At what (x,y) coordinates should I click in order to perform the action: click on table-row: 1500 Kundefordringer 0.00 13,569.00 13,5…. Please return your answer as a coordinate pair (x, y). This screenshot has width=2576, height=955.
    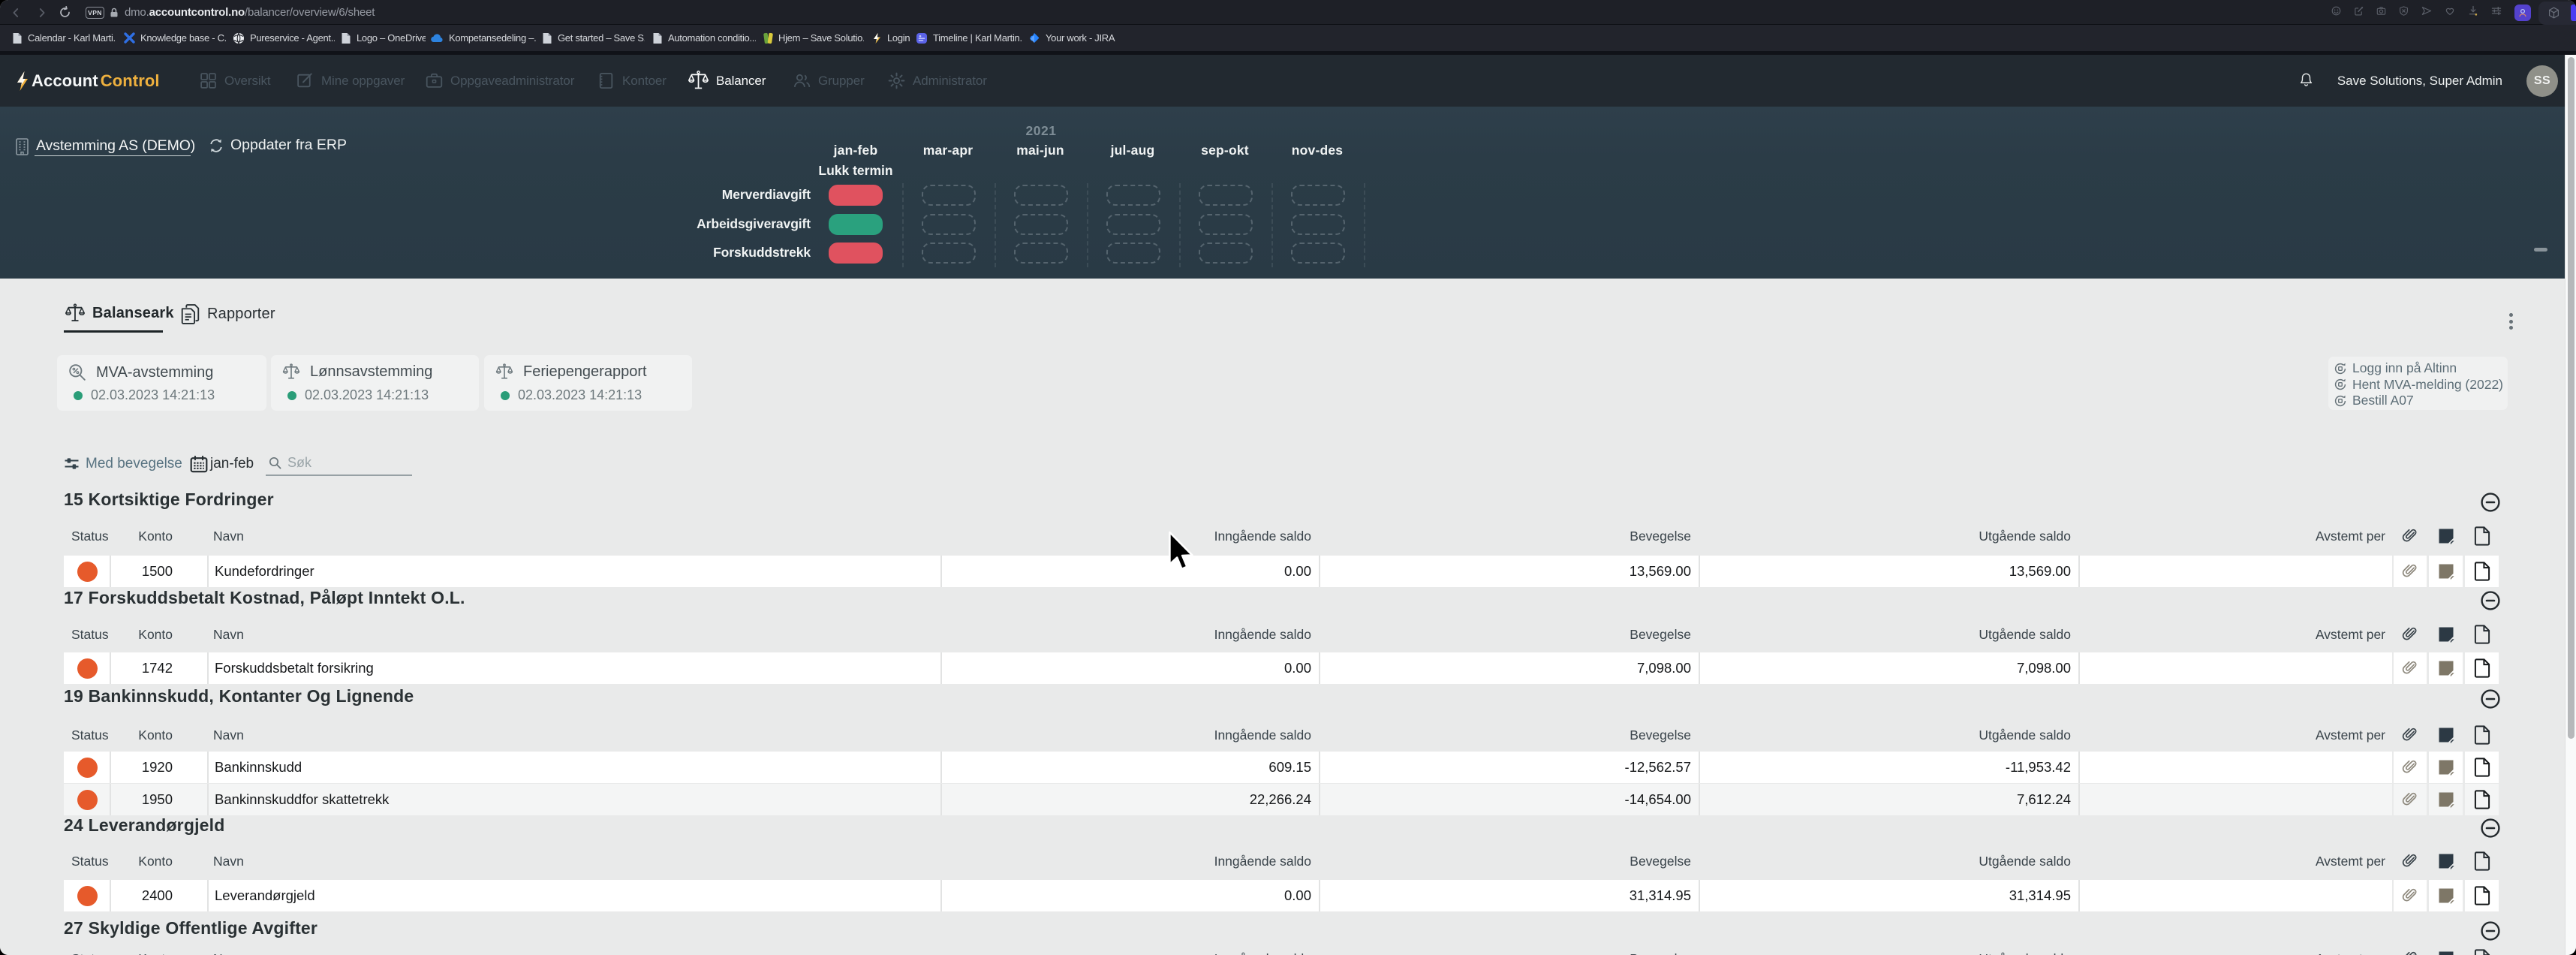
    Looking at the image, I should click on (1283, 571).